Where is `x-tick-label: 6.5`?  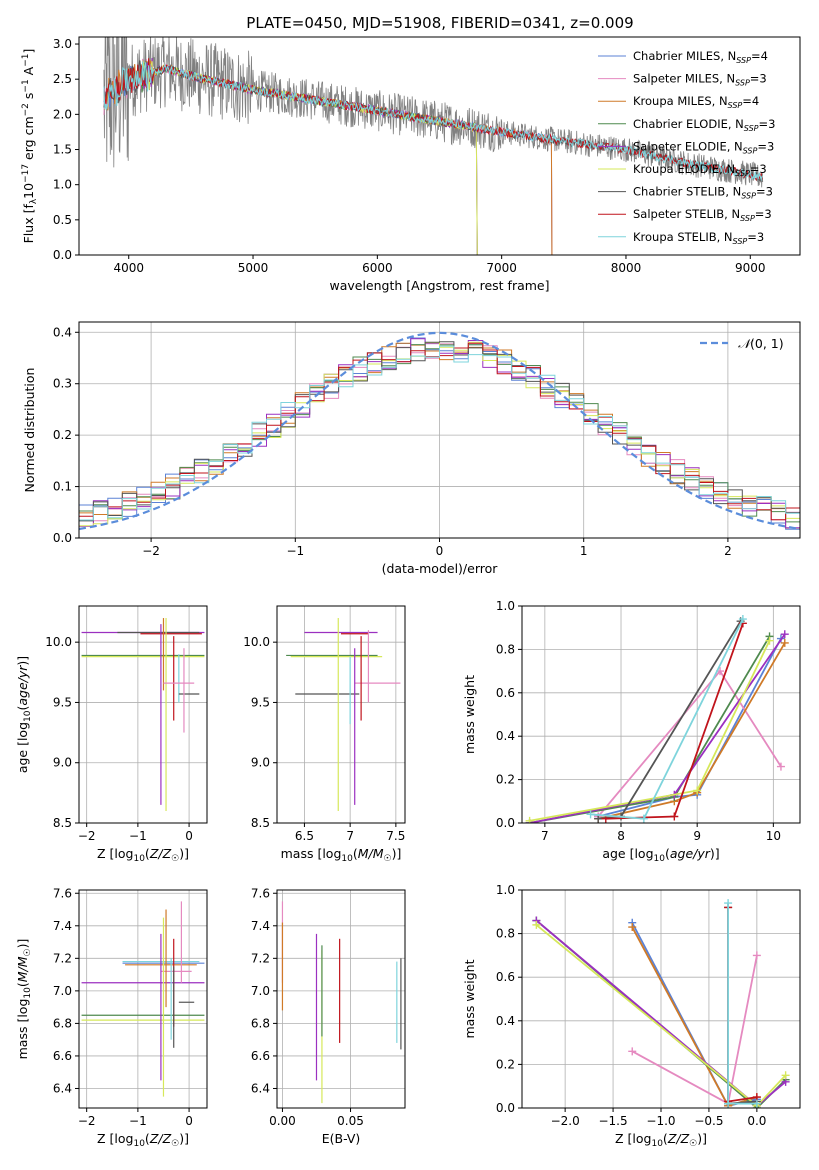 x-tick-label: 6.5 is located at coordinates (304, 836).